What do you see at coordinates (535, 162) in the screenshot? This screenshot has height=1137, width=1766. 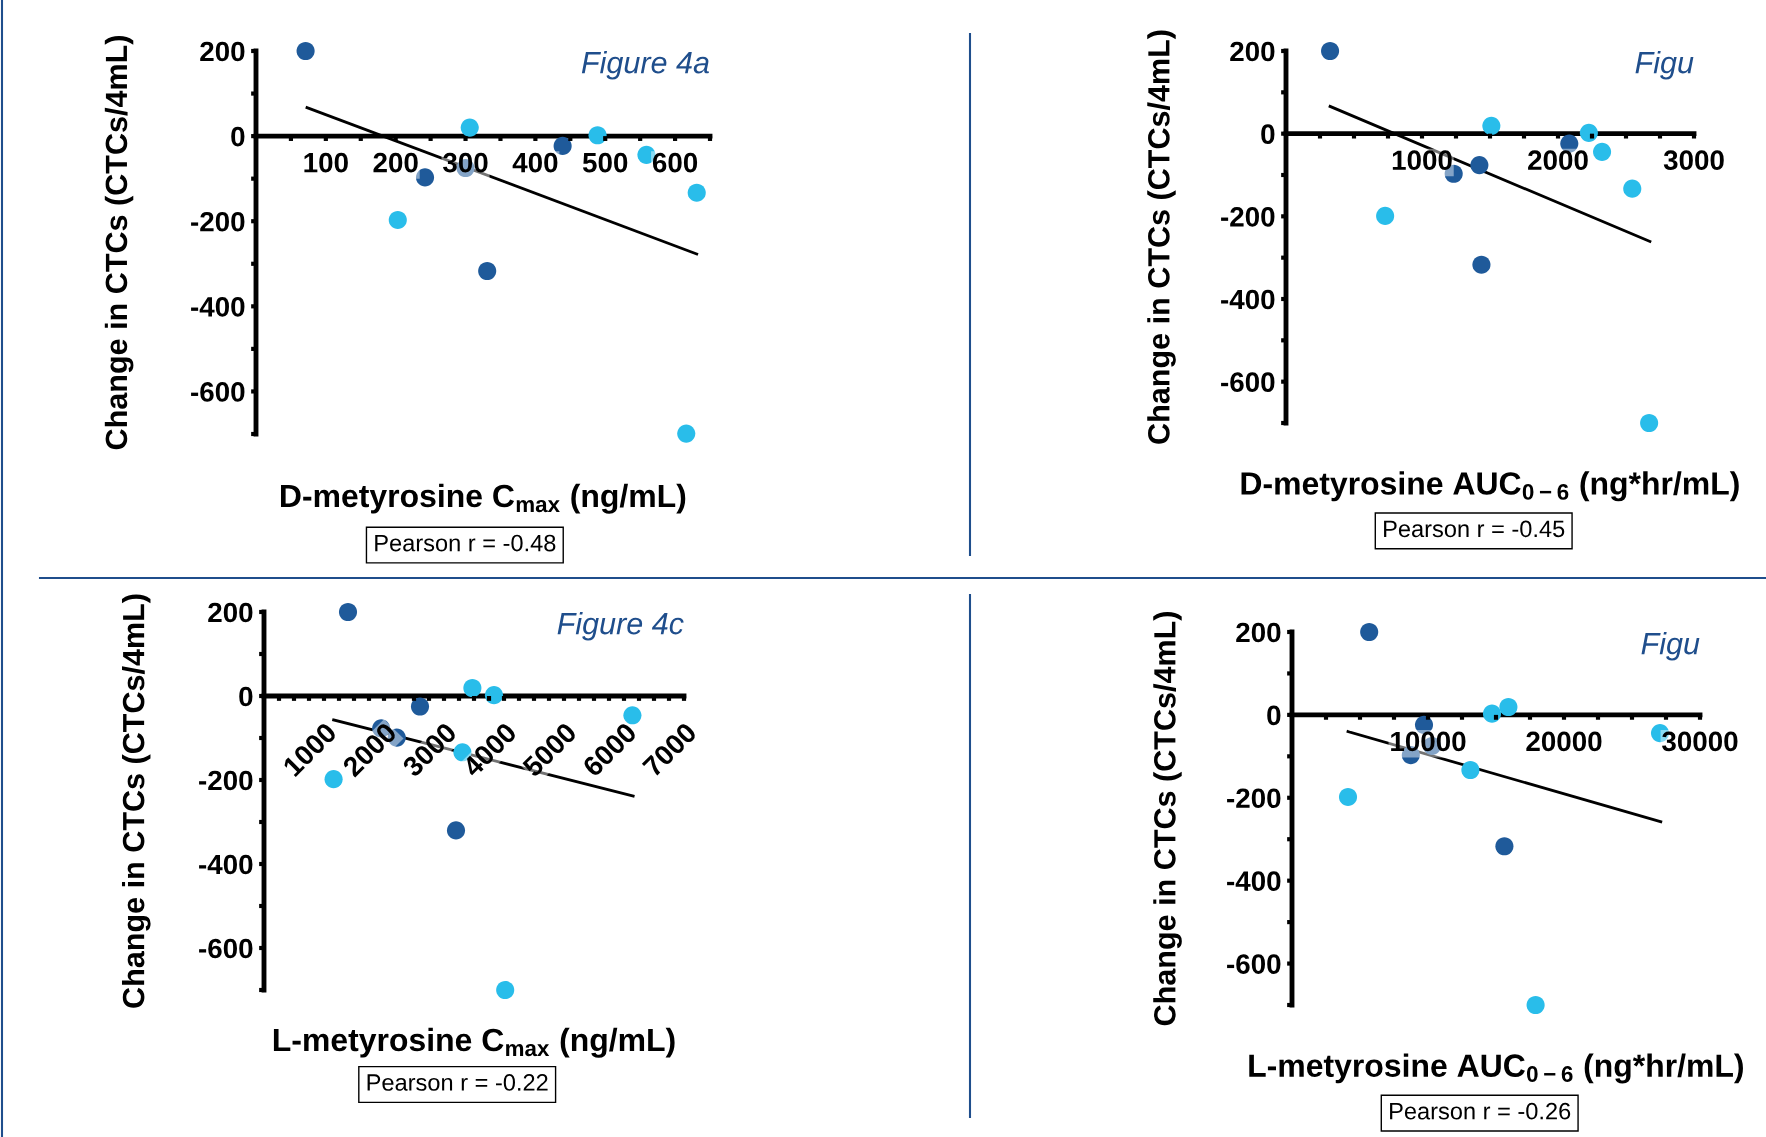 I see `x-tick-label: 400` at bounding box center [535, 162].